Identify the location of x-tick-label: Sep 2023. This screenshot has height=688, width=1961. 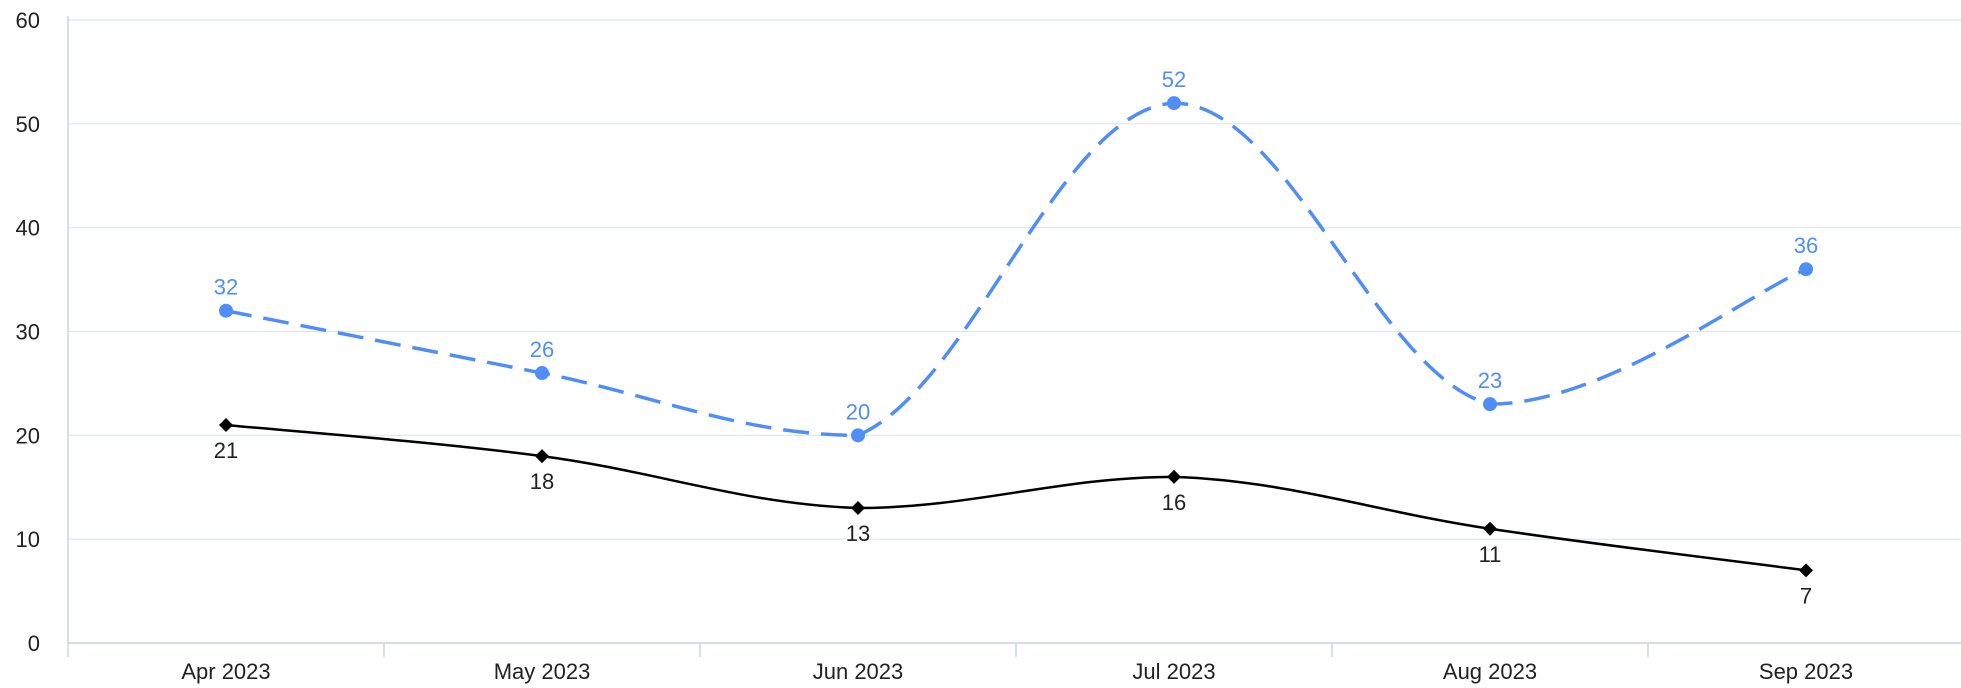
(1806, 671).